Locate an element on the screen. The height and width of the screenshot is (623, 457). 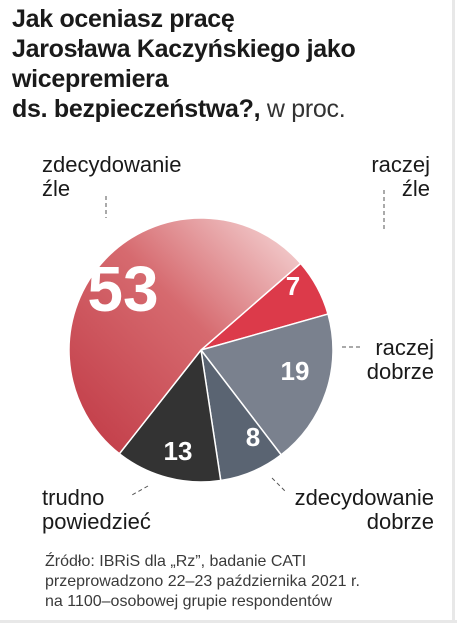
title-line: Jak oceniasz pracę is located at coordinates (123, 19).